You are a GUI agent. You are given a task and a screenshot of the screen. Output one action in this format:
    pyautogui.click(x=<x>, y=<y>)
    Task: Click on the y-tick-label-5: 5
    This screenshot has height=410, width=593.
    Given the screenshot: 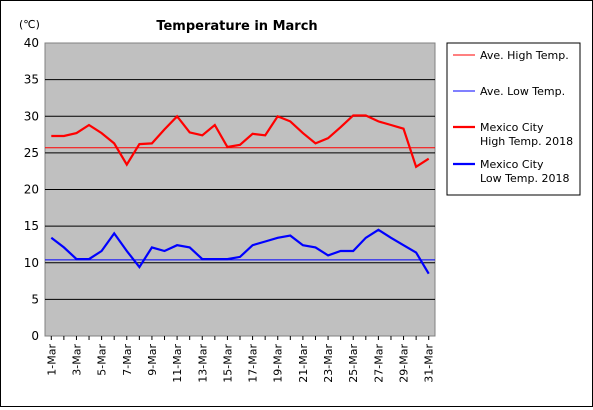 What is the action you would take?
    pyautogui.click(x=35, y=299)
    